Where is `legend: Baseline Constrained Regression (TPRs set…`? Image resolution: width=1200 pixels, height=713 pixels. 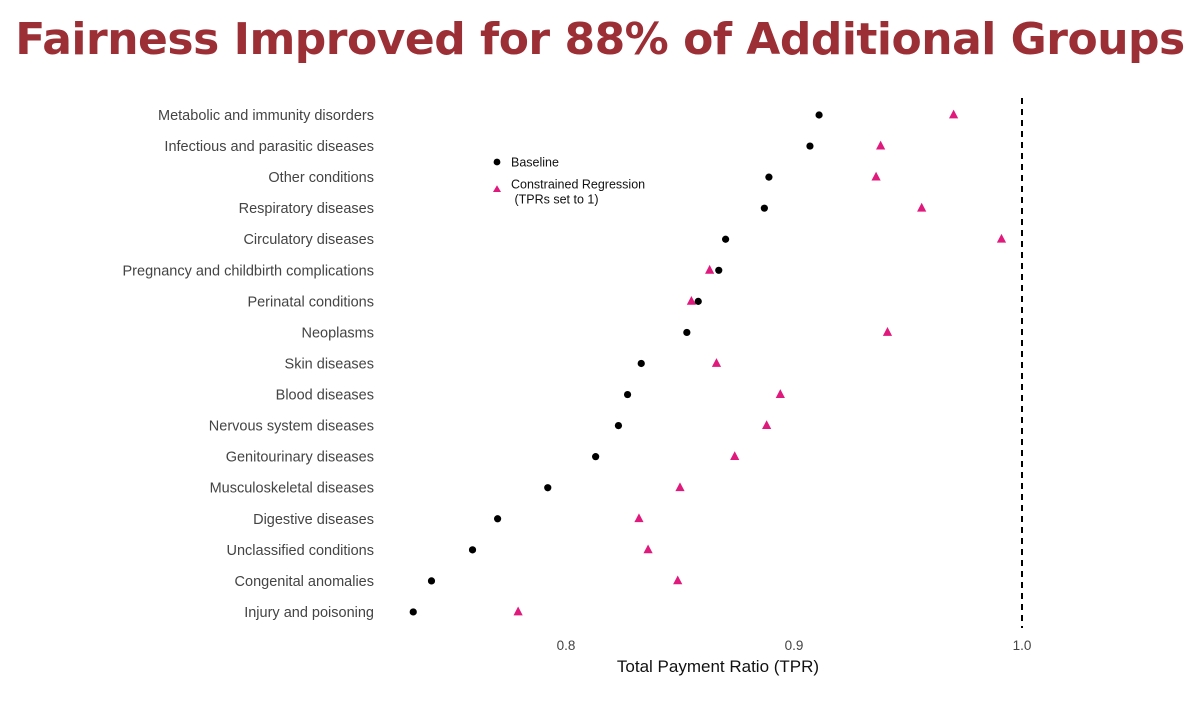 legend: Baseline Constrained Regression (TPRs set… is located at coordinates (569, 181).